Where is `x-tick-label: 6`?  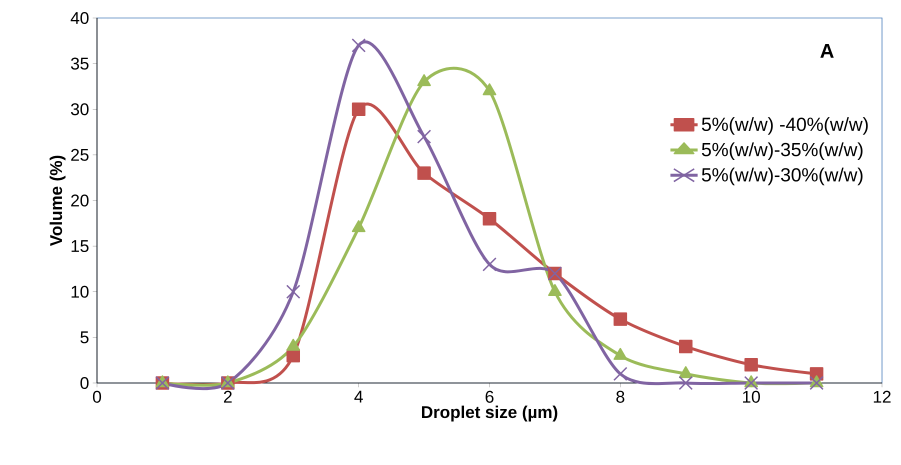
x-tick-label: 6 is located at coordinates (490, 396).